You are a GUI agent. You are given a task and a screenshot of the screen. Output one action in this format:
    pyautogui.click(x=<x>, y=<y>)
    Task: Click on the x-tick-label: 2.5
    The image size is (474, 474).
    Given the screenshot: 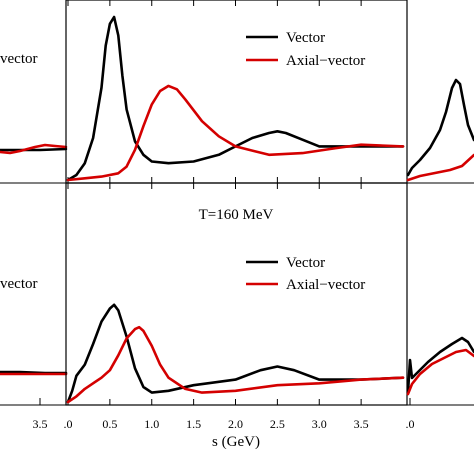 What is the action you would take?
    pyautogui.click(x=277, y=424)
    